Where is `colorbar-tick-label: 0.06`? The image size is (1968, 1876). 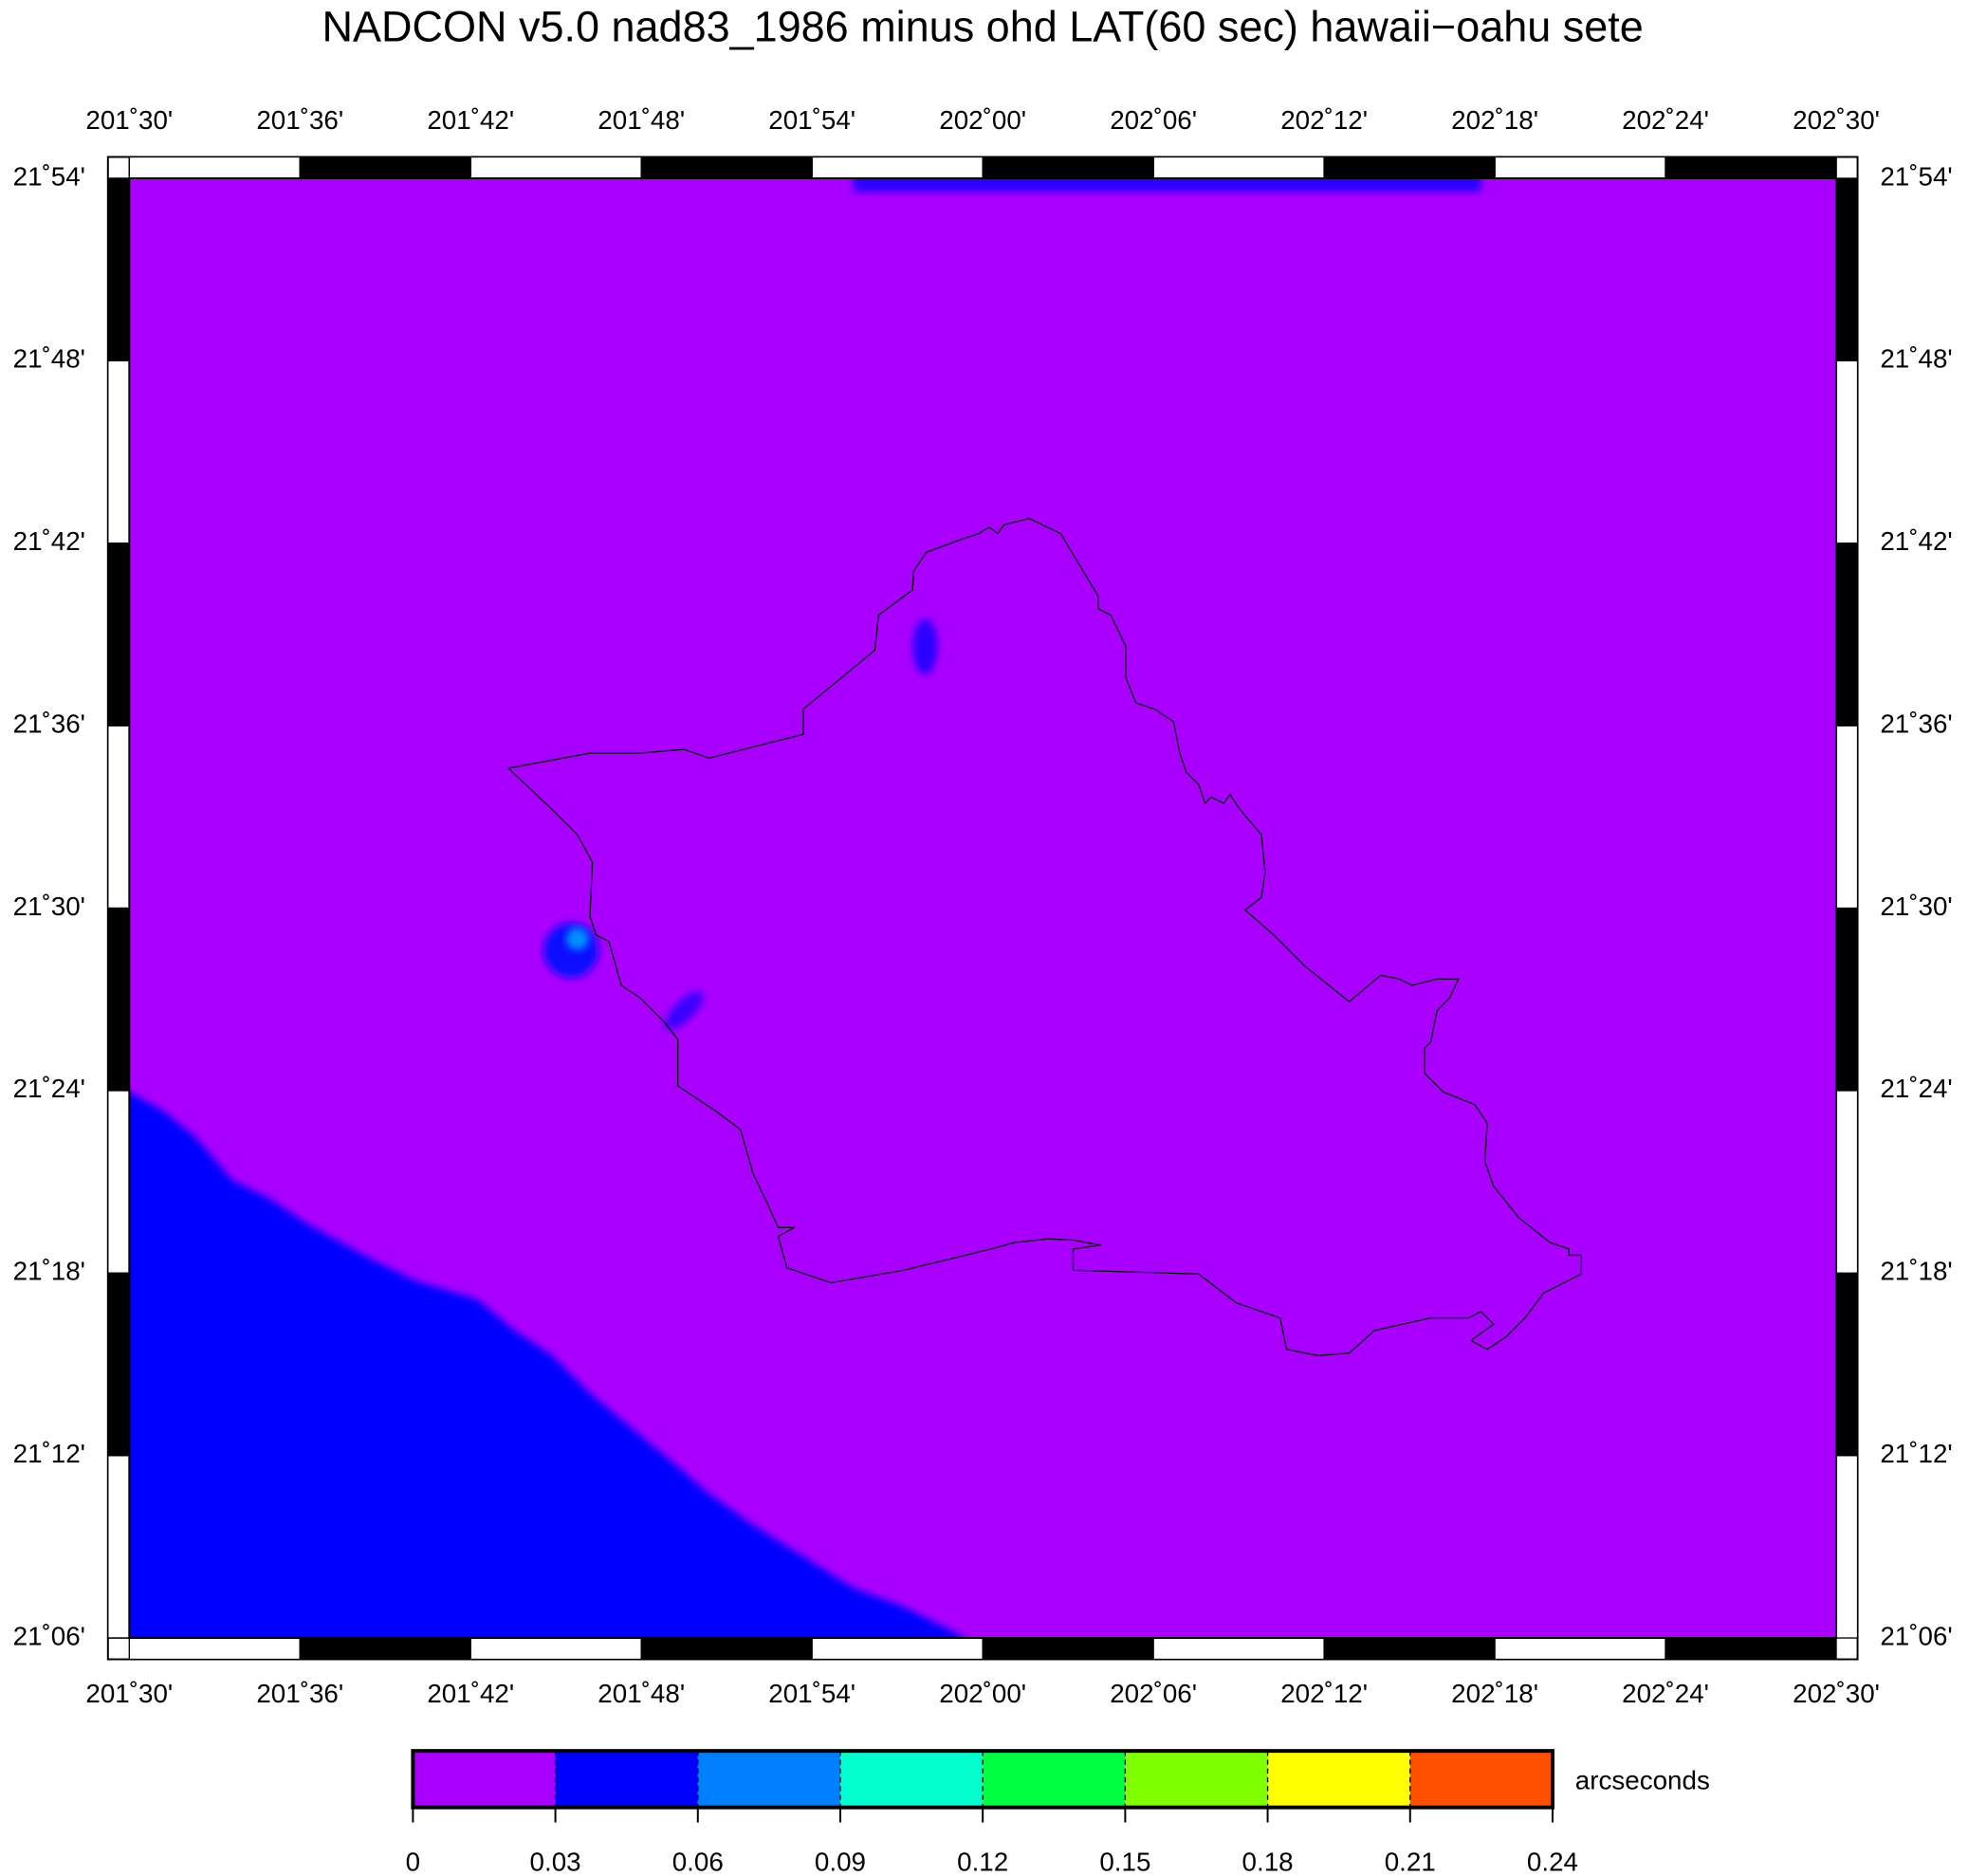 colorbar-tick-label: 0.06 is located at coordinates (698, 1862).